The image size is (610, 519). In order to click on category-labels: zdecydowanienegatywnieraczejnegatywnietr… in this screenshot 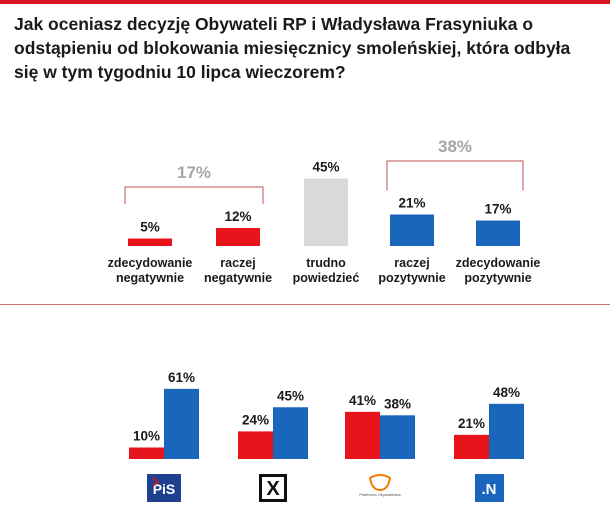, I will do `click(324, 270)`.